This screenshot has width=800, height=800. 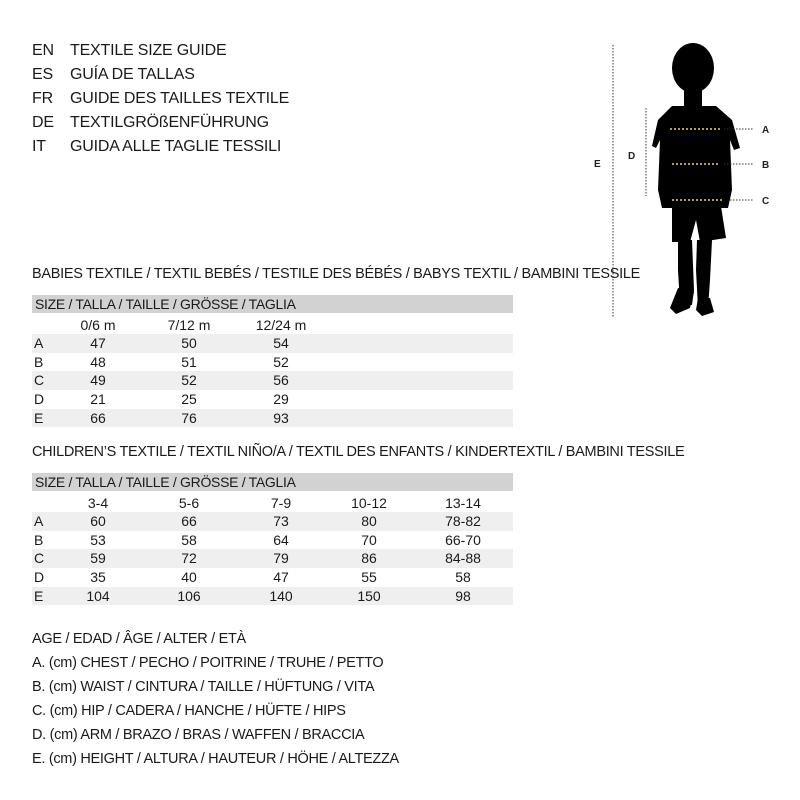 I want to click on child-silhouette-figure: A B C D E, so click(x=681, y=180).